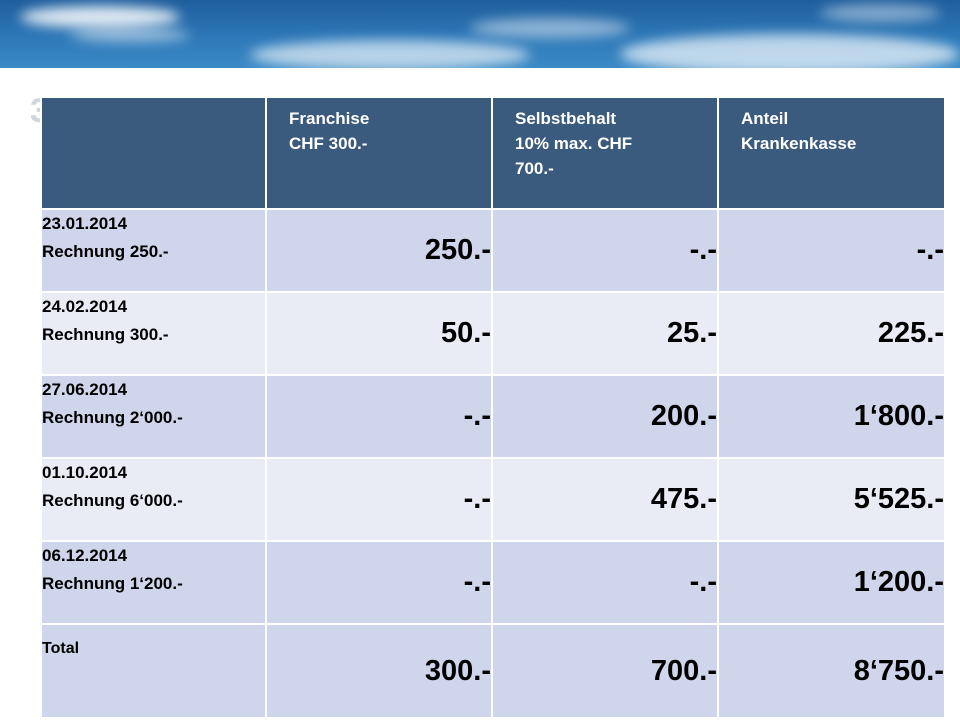  I want to click on row-description: Rechnung 6‘000.-, so click(112, 500).